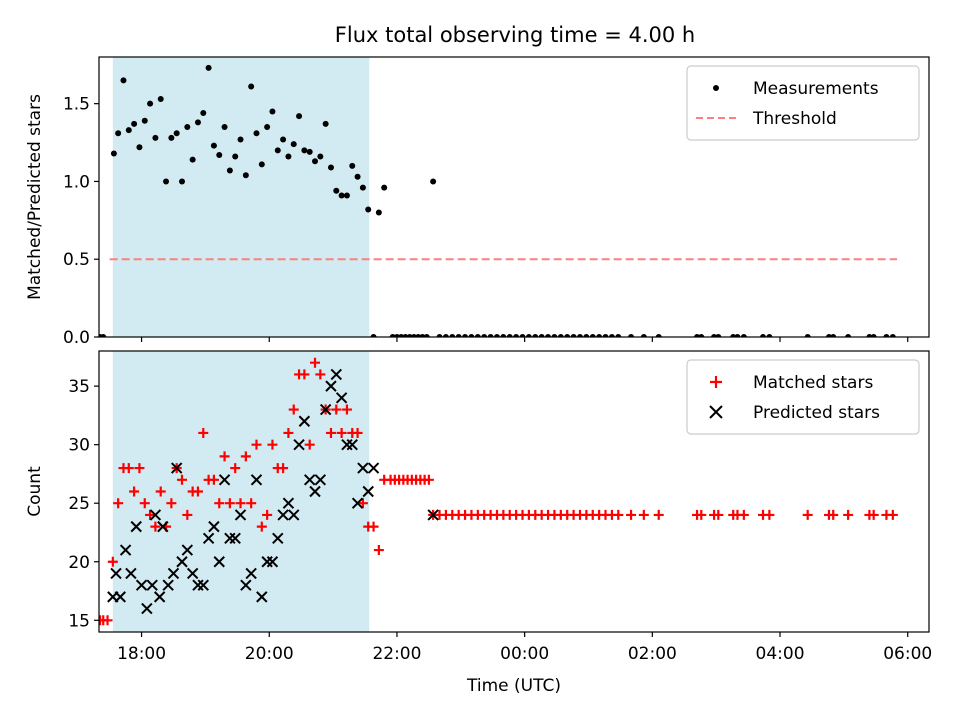  Describe the element at coordinates (396, 654) in the screenshot. I see `x-tick-label: 22:00` at that location.